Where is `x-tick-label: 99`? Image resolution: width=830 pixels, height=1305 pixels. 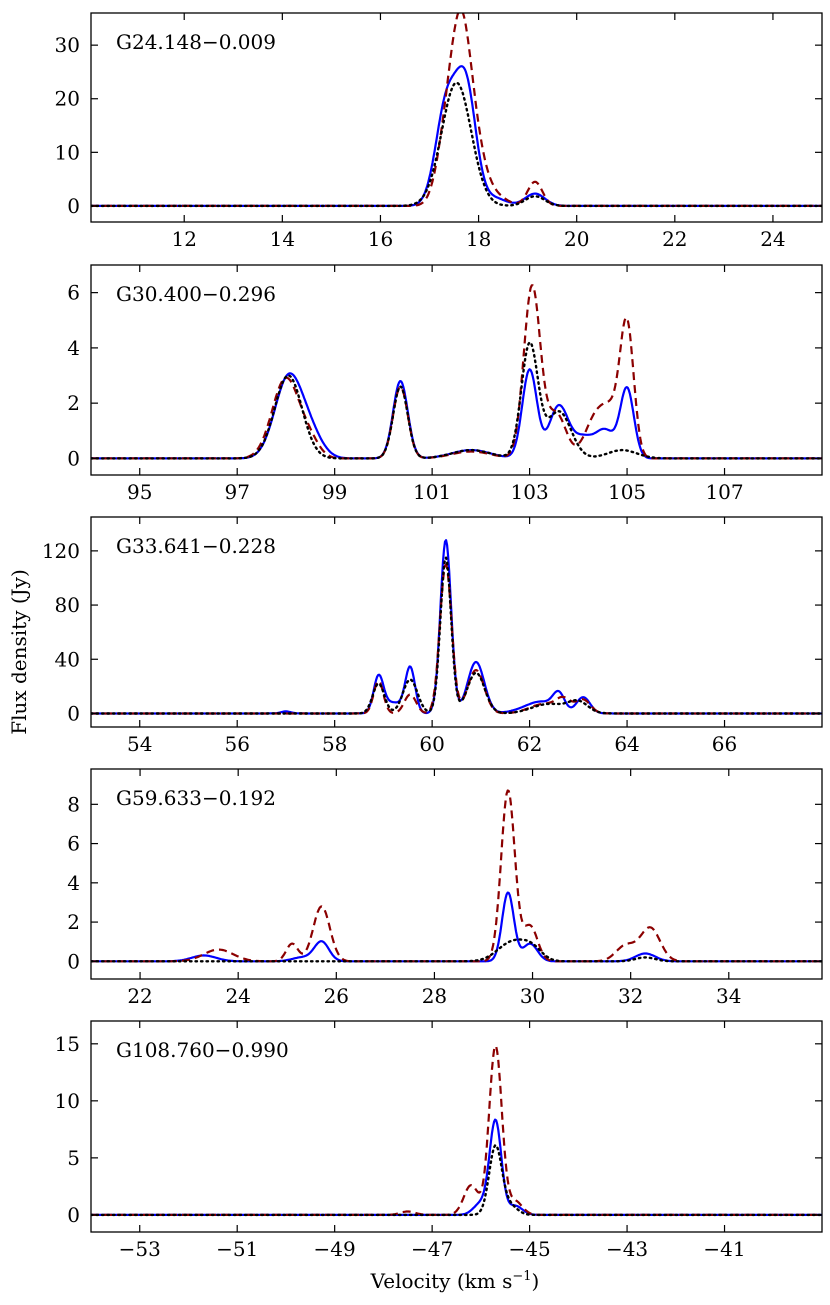
x-tick-label: 99 is located at coordinates (334, 492).